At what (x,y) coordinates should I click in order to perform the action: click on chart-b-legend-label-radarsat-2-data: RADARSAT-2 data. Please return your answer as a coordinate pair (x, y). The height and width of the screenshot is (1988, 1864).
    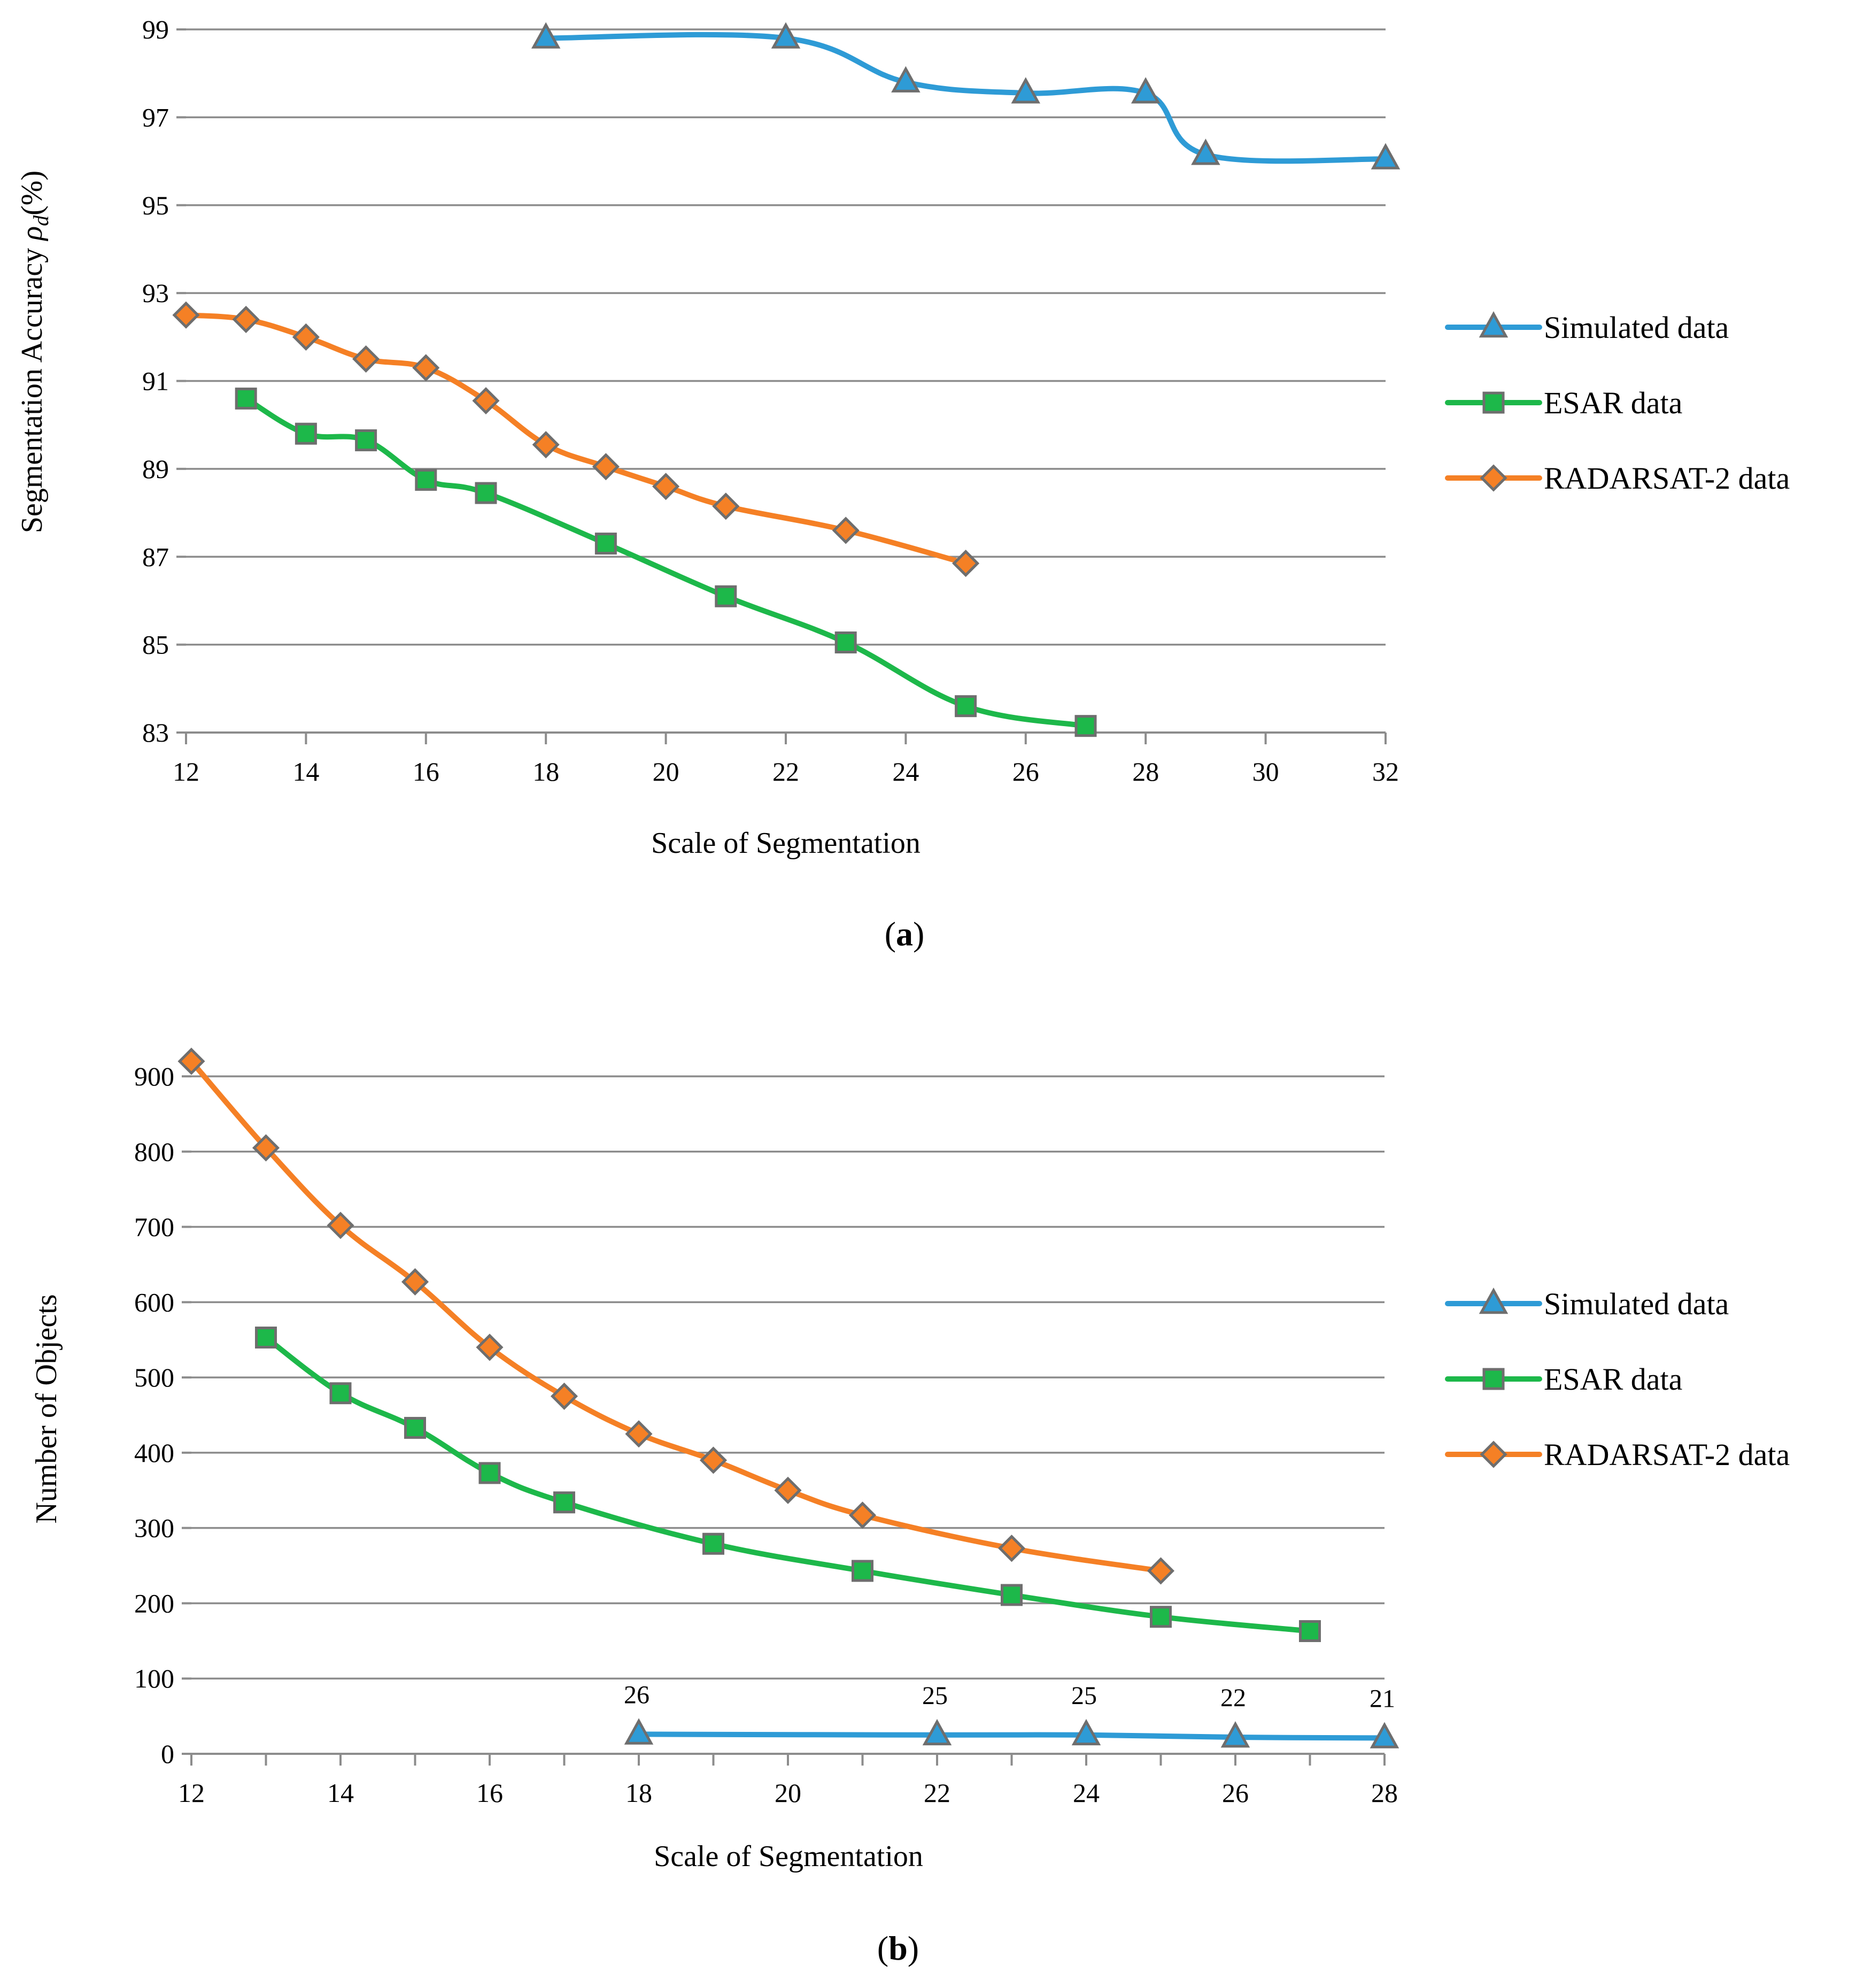
    Looking at the image, I should click on (1667, 1454).